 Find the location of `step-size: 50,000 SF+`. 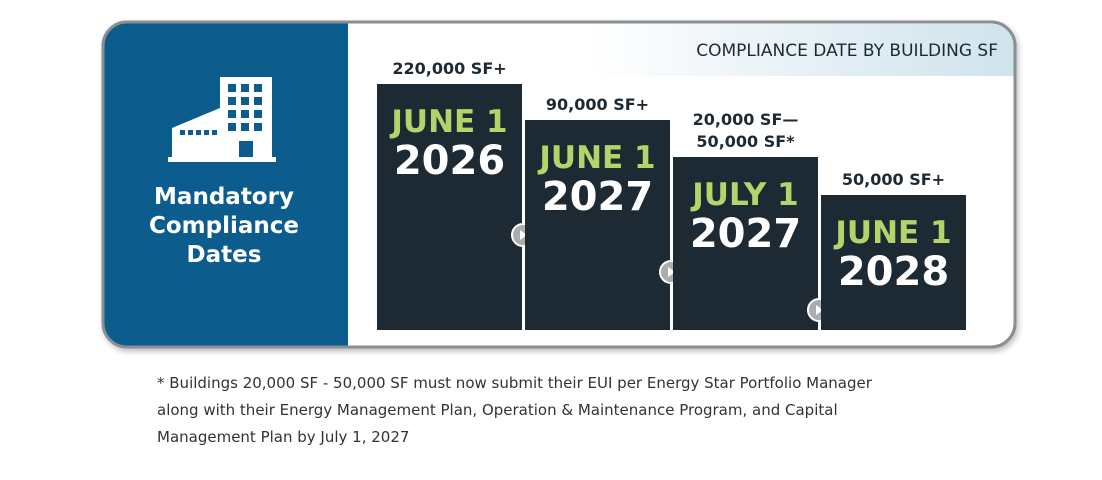

step-size: 50,000 SF+ is located at coordinates (893, 179).